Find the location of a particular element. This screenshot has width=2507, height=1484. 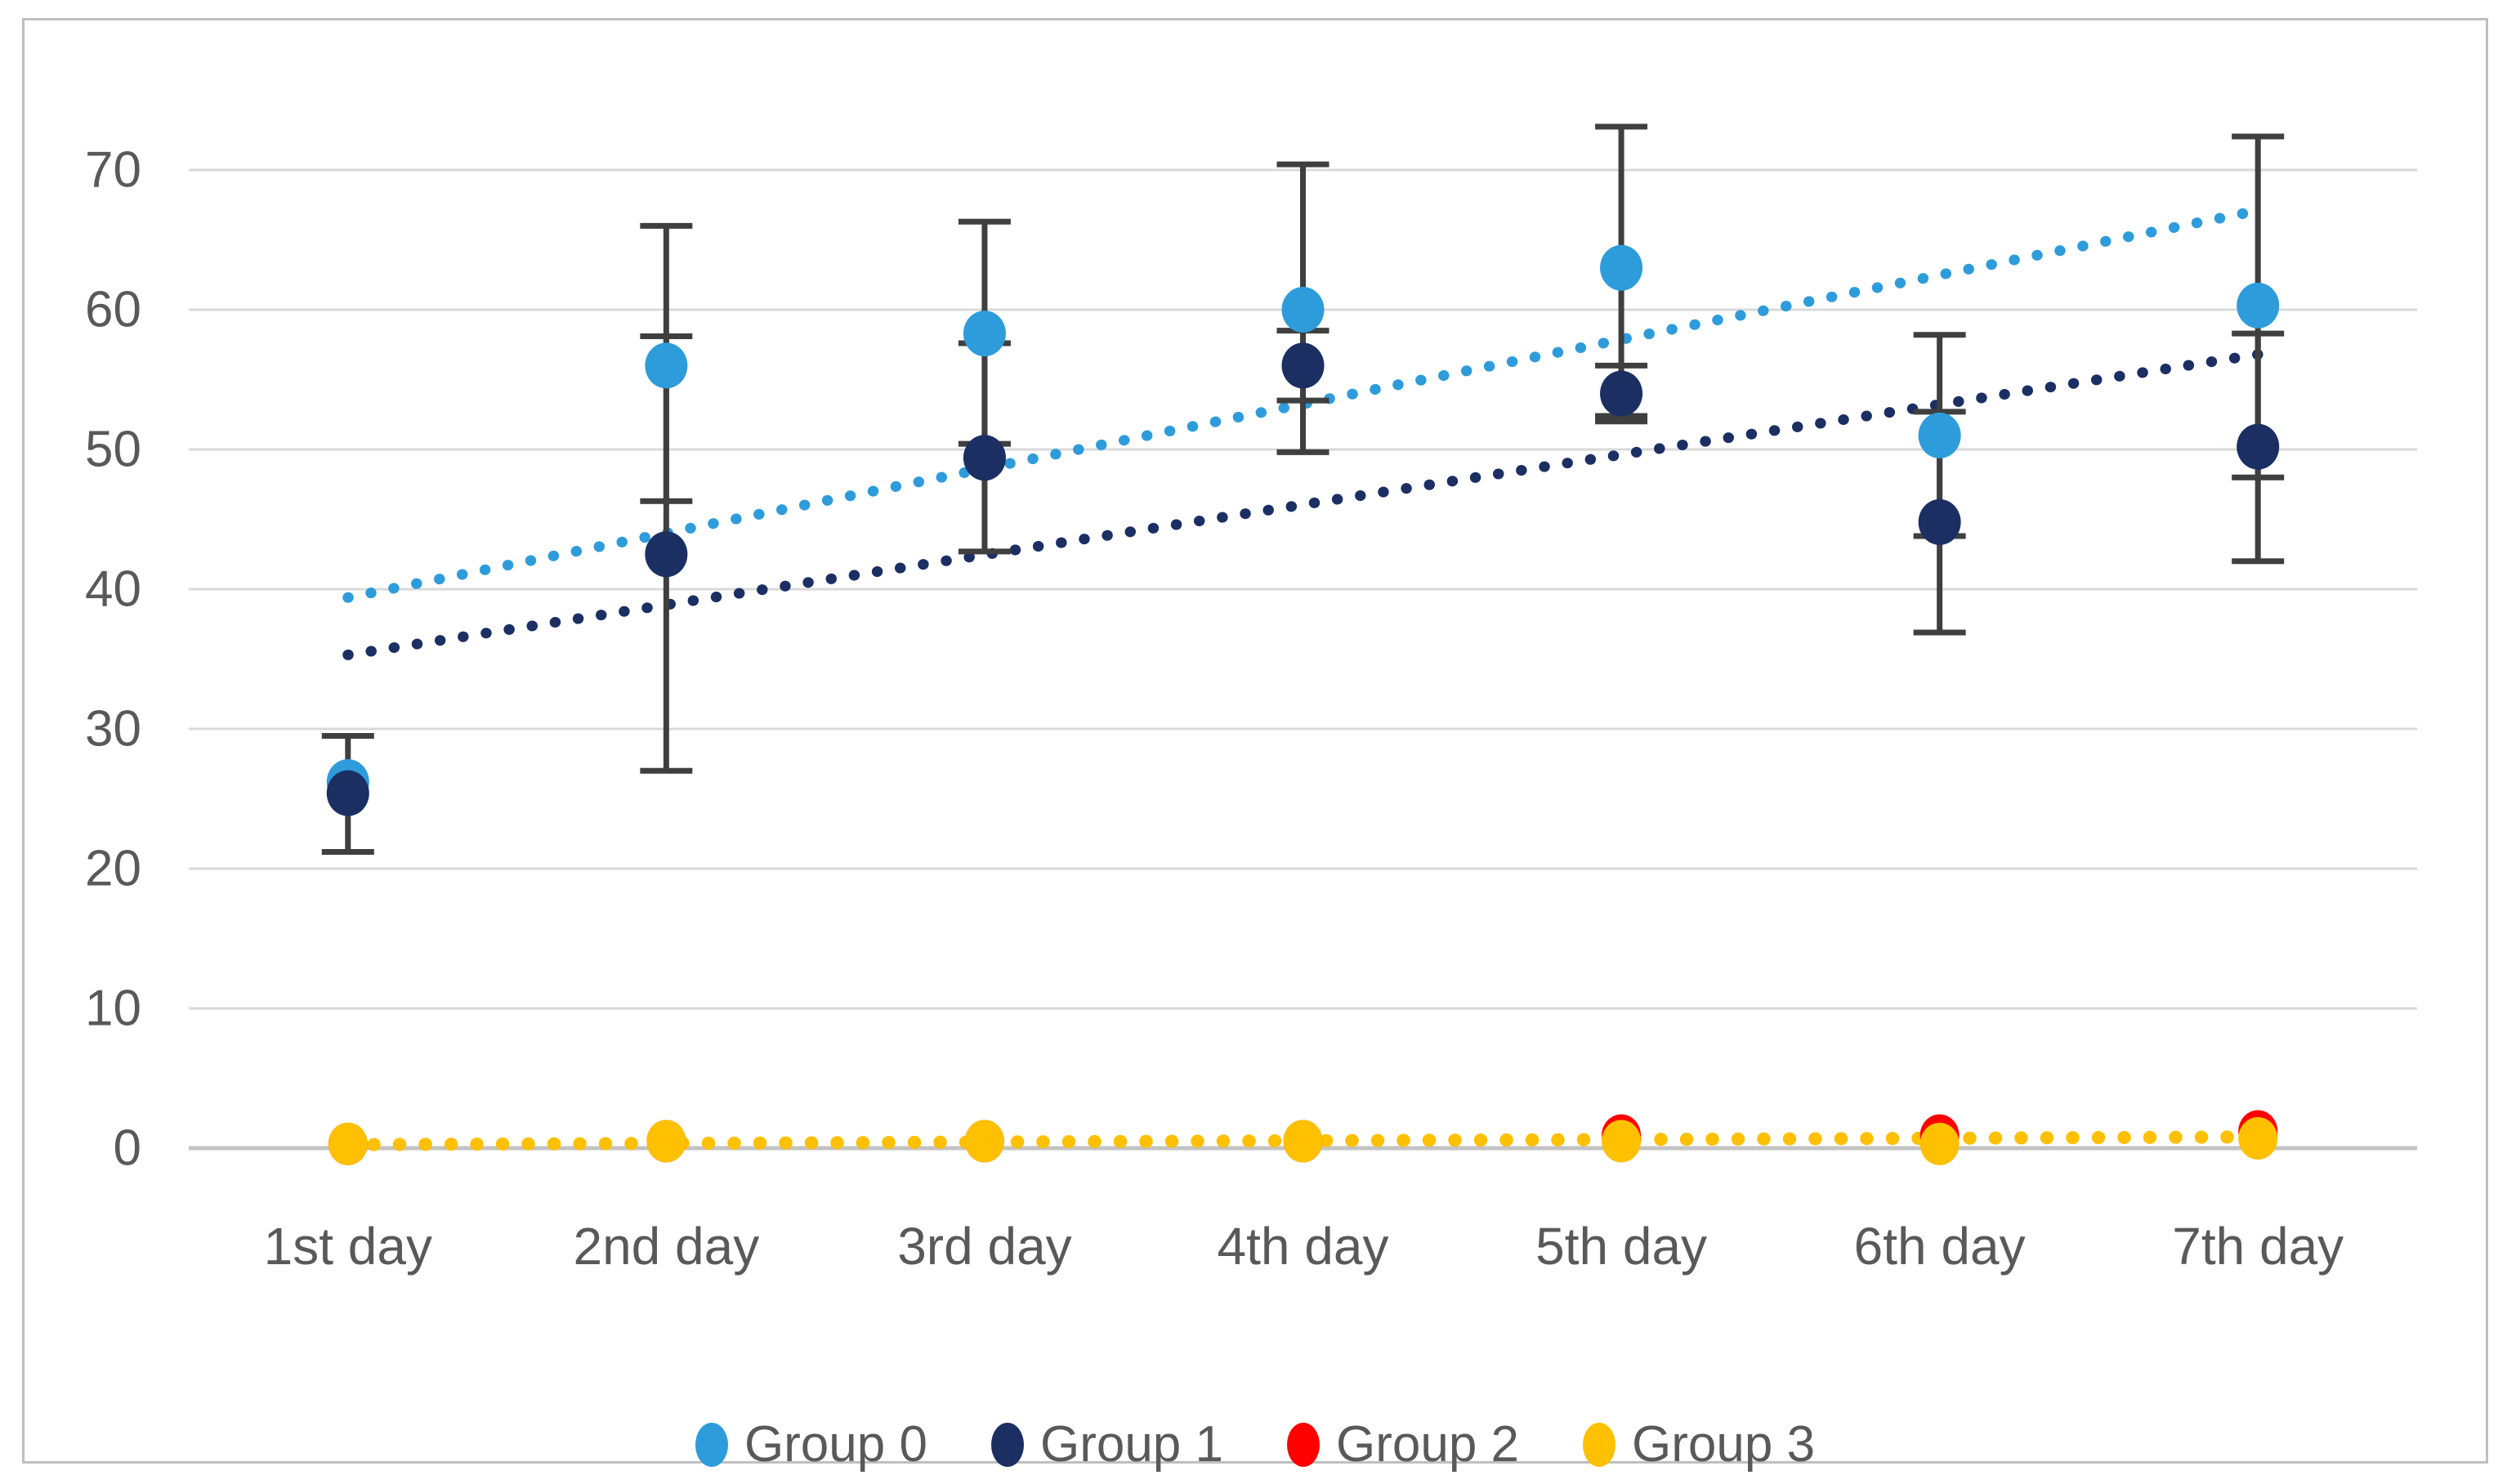

y-tick-label: 10 is located at coordinates (113, 1009).